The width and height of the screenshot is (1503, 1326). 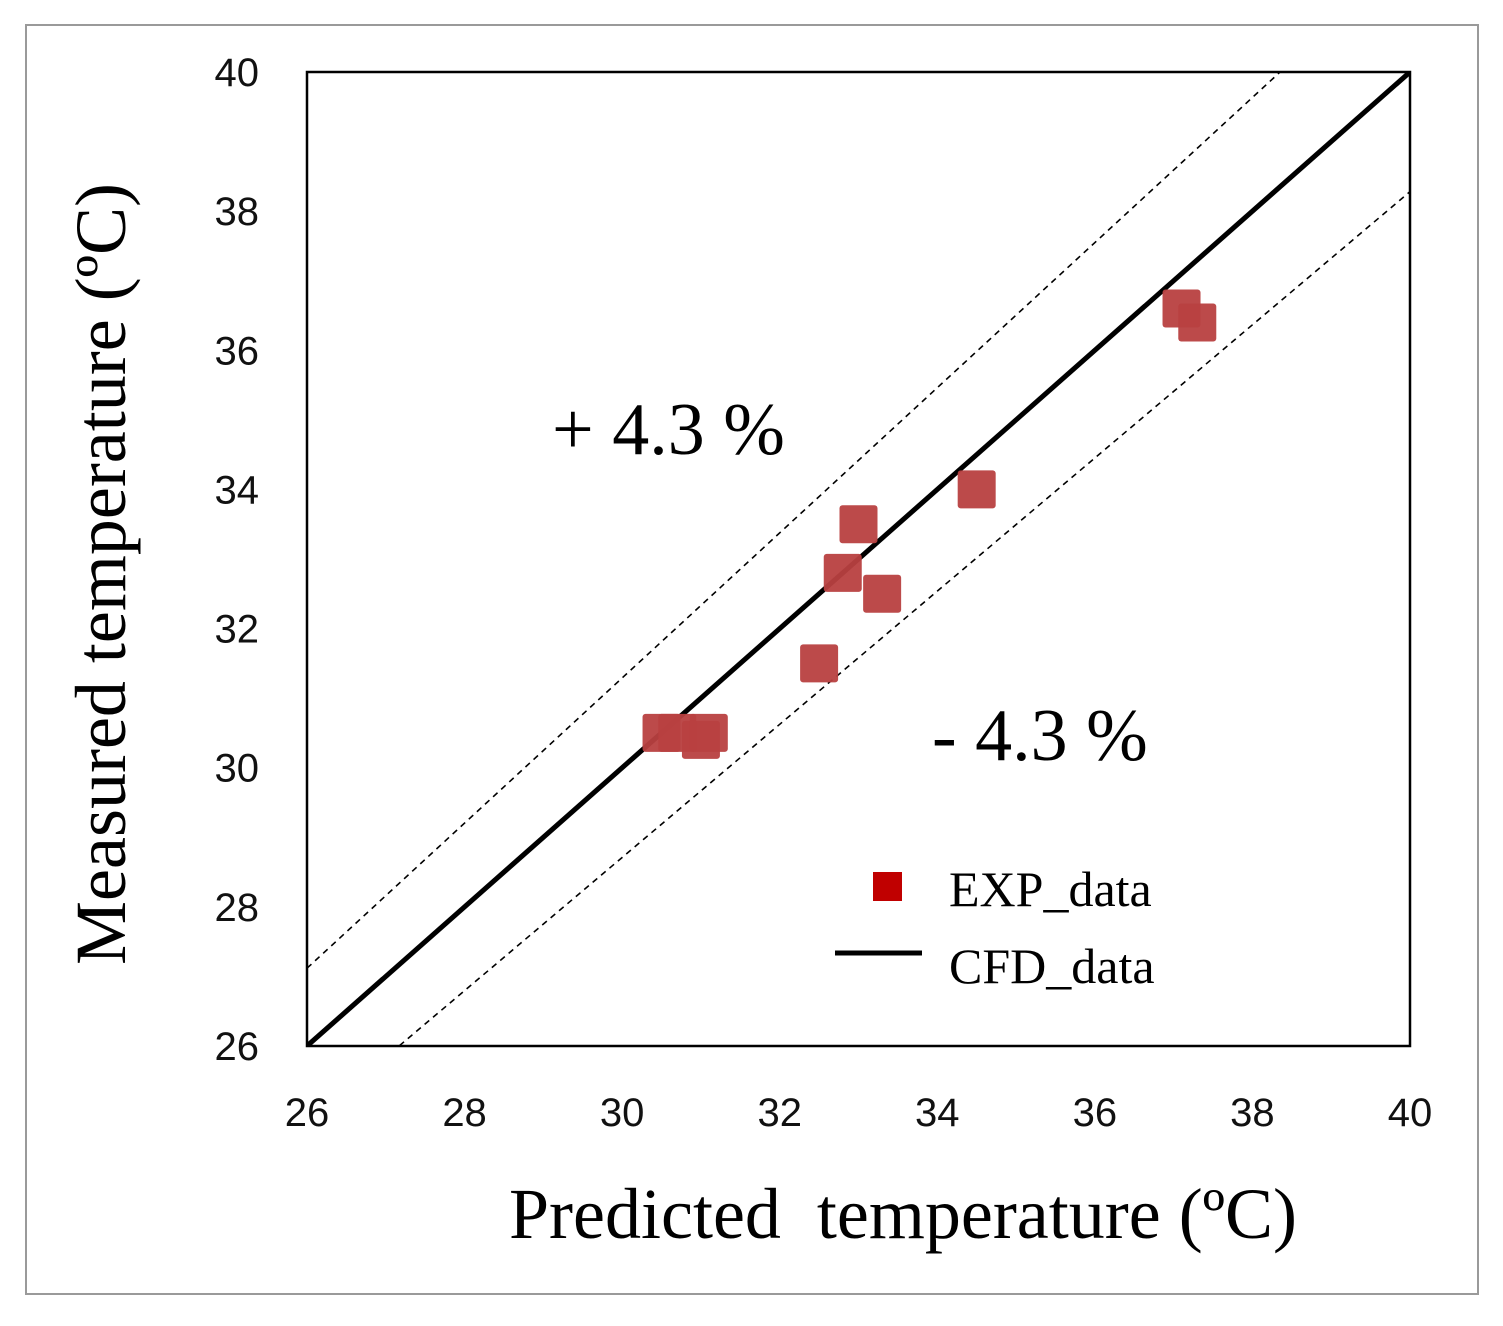 I want to click on legend: EXP_data CFD_data, so click(x=995, y=927).